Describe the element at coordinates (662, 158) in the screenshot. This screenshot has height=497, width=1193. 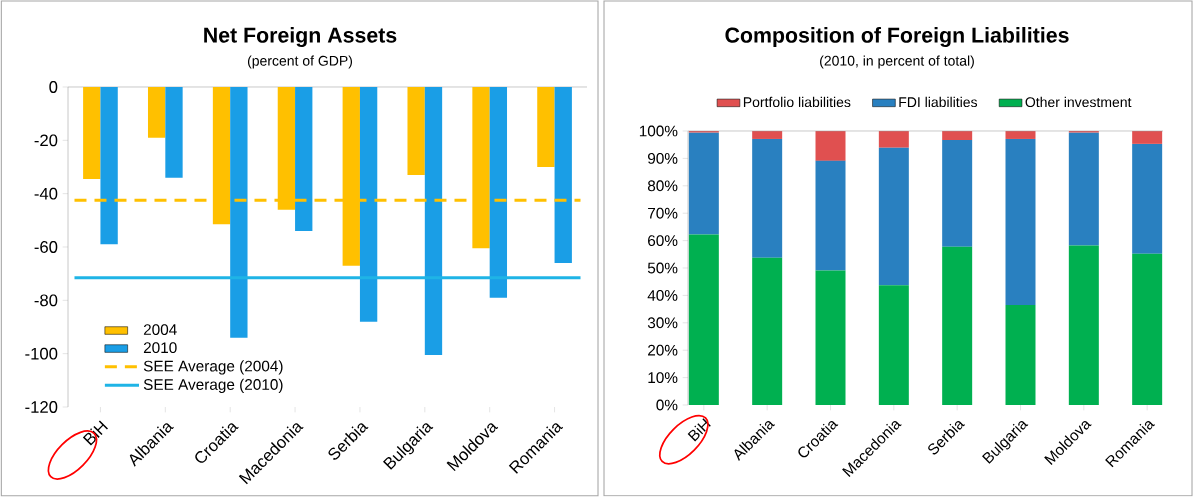
I see `y-tick-label: 90%` at that location.